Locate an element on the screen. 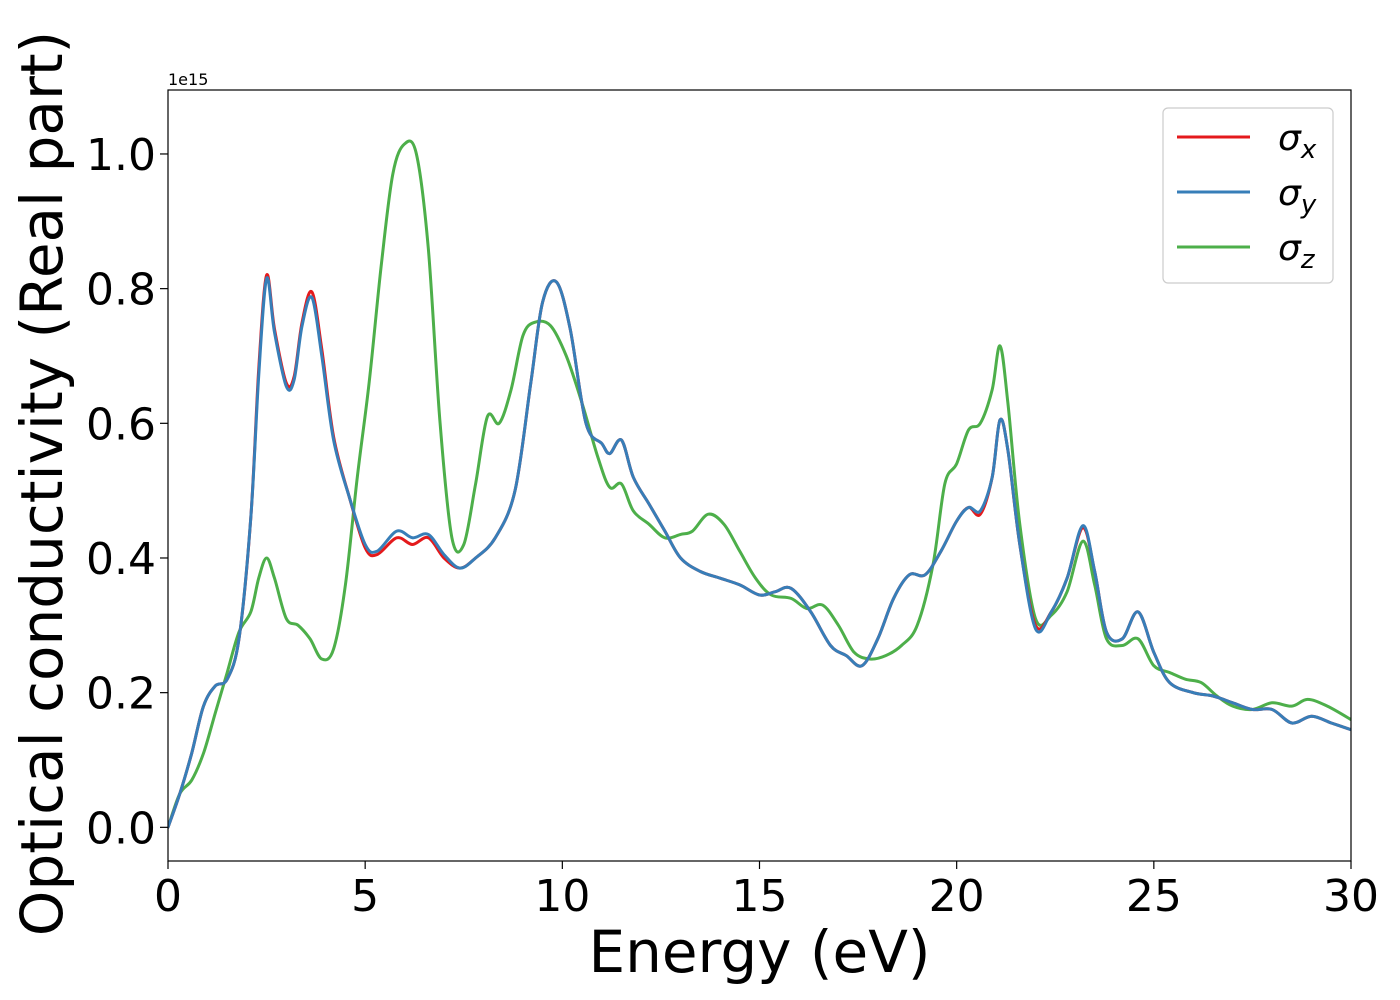  x-tick-label: 25 is located at coordinates (1154, 896).